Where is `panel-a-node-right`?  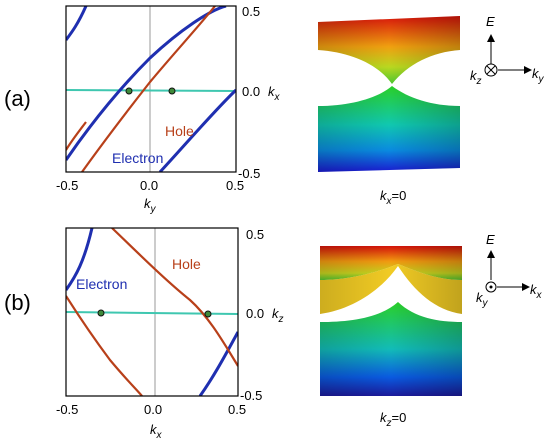
panel-a-node-right is located at coordinates (172, 91).